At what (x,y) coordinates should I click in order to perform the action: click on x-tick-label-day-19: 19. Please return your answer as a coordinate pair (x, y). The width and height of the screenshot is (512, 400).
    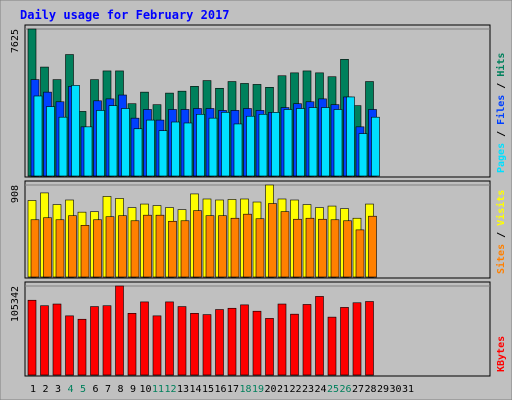
    Looking at the image, I should click on (258, 389).